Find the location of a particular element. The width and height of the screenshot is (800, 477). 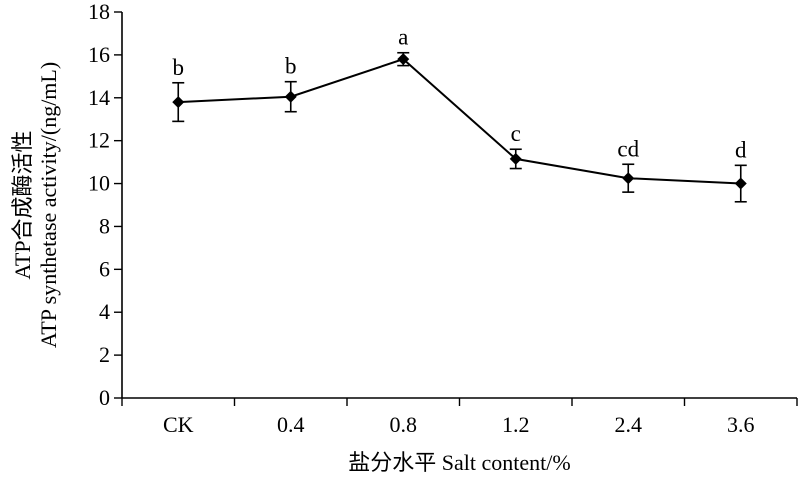

y-axis-title-english: ATP synthetase activity/(ng/mL) is located at coordinates (48, 205).